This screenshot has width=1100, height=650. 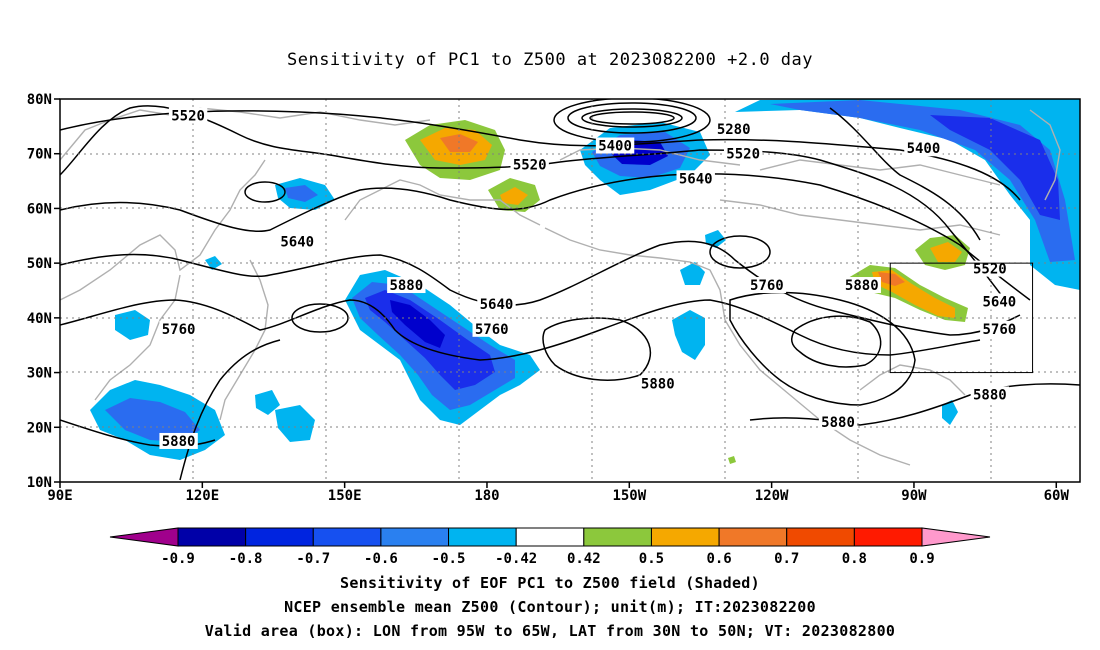 I want to click on longitude-labels: 90E 120E 150E 180 150W 120W 90W 60W, so click(x=558, y=496).